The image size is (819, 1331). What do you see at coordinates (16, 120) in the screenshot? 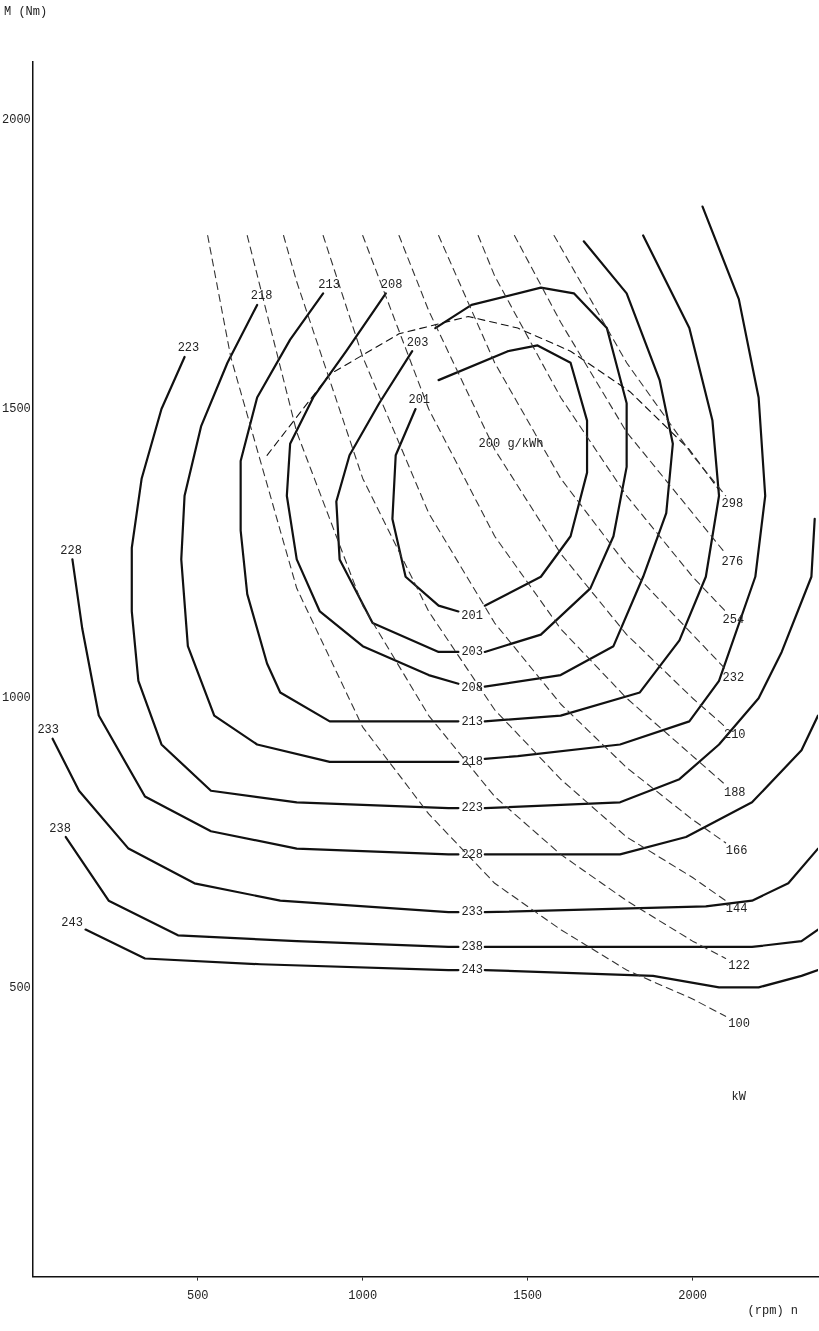
I see `y-tick-label: 2000` at bounding box center [16, 120].